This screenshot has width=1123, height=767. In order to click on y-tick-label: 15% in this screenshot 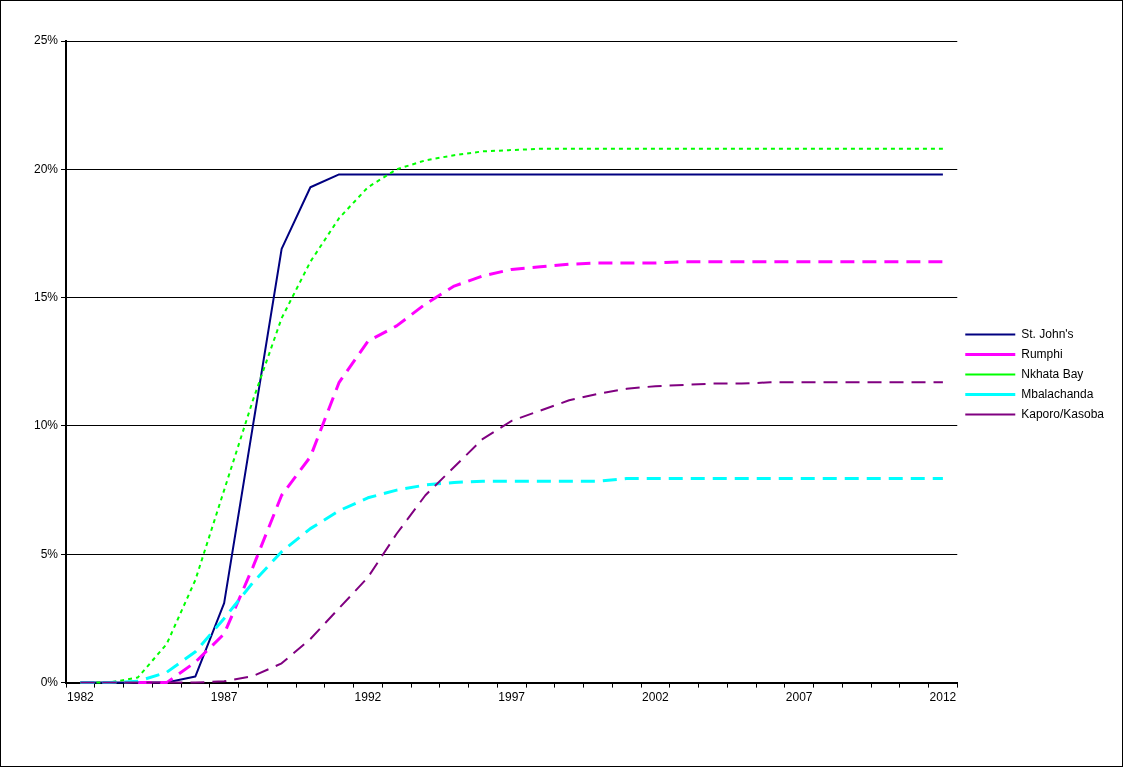, I will do `click(46, 296)`.